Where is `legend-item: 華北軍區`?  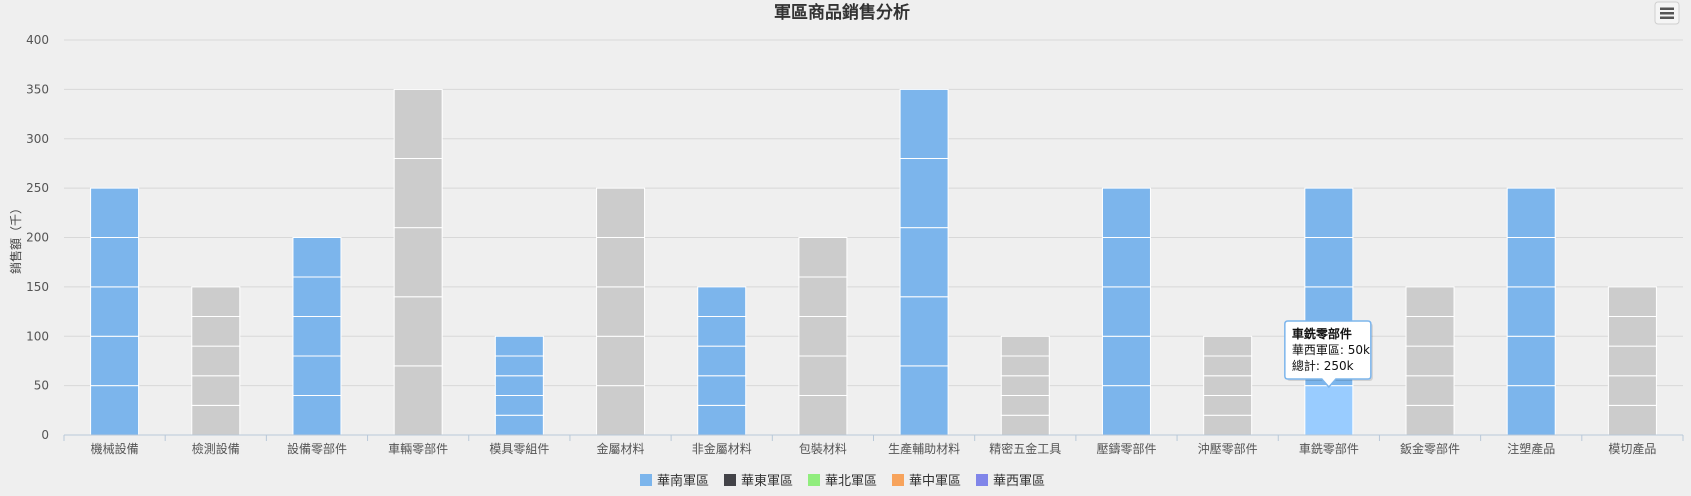 legend-item: 華北軍區 is located at coordinates (842, 481).